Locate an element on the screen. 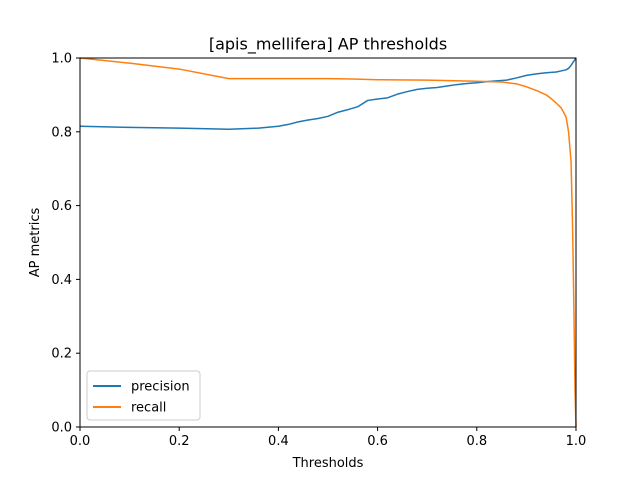  x-axis-ticks: 0.0 0.2 0.4 0.6 0.8 1.0 is located at coordinates (328, 438).